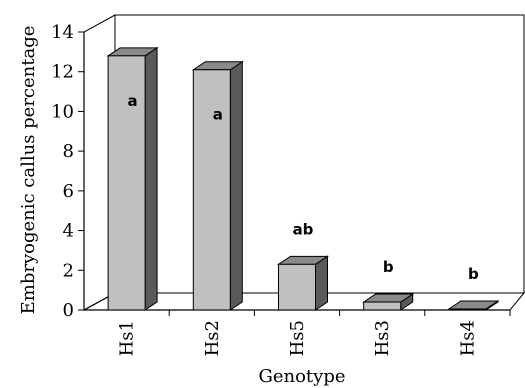 This screenshot has width=525, height=388. Describe the element at coordinates (303, 229) in the screenshot. I see `significance-label: ab` at that location.